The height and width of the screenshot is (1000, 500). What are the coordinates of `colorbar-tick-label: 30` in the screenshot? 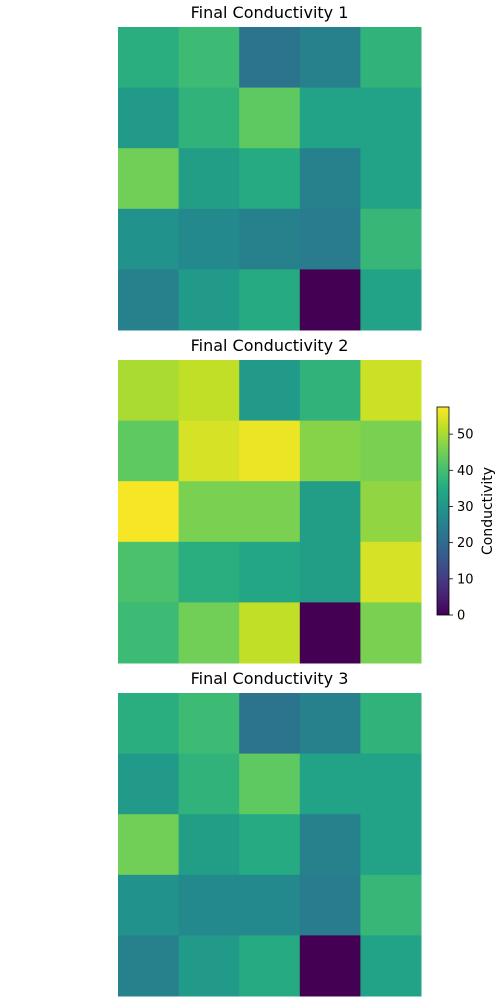 It's located at (465, 507).